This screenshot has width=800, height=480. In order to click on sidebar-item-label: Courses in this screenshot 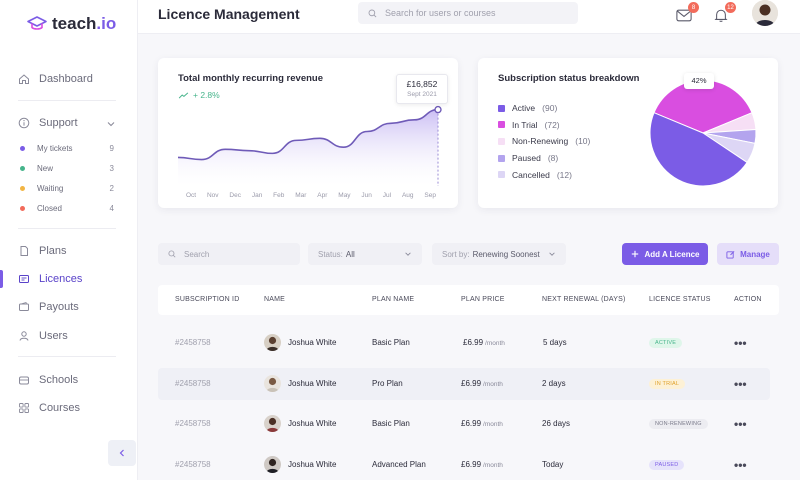, I will do `click(59, 408)`.